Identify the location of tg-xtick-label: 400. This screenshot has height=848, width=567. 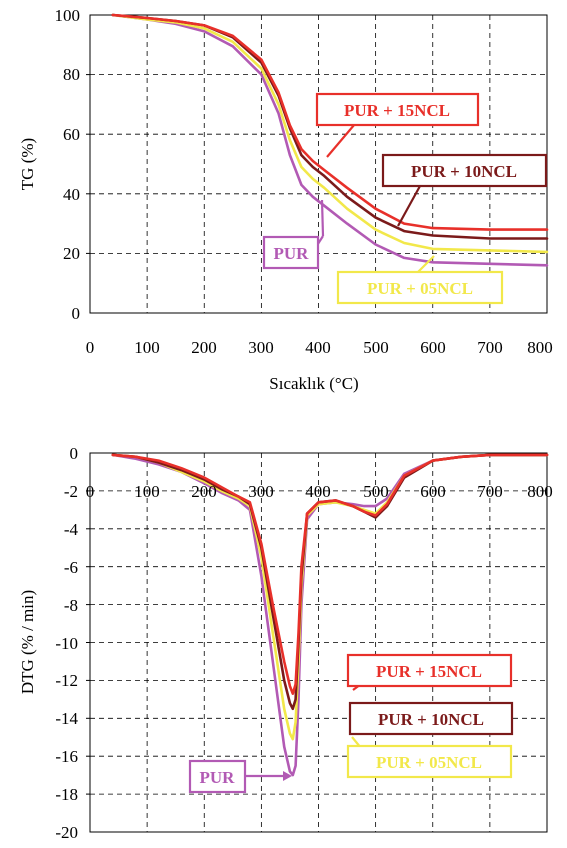
(318, 347).